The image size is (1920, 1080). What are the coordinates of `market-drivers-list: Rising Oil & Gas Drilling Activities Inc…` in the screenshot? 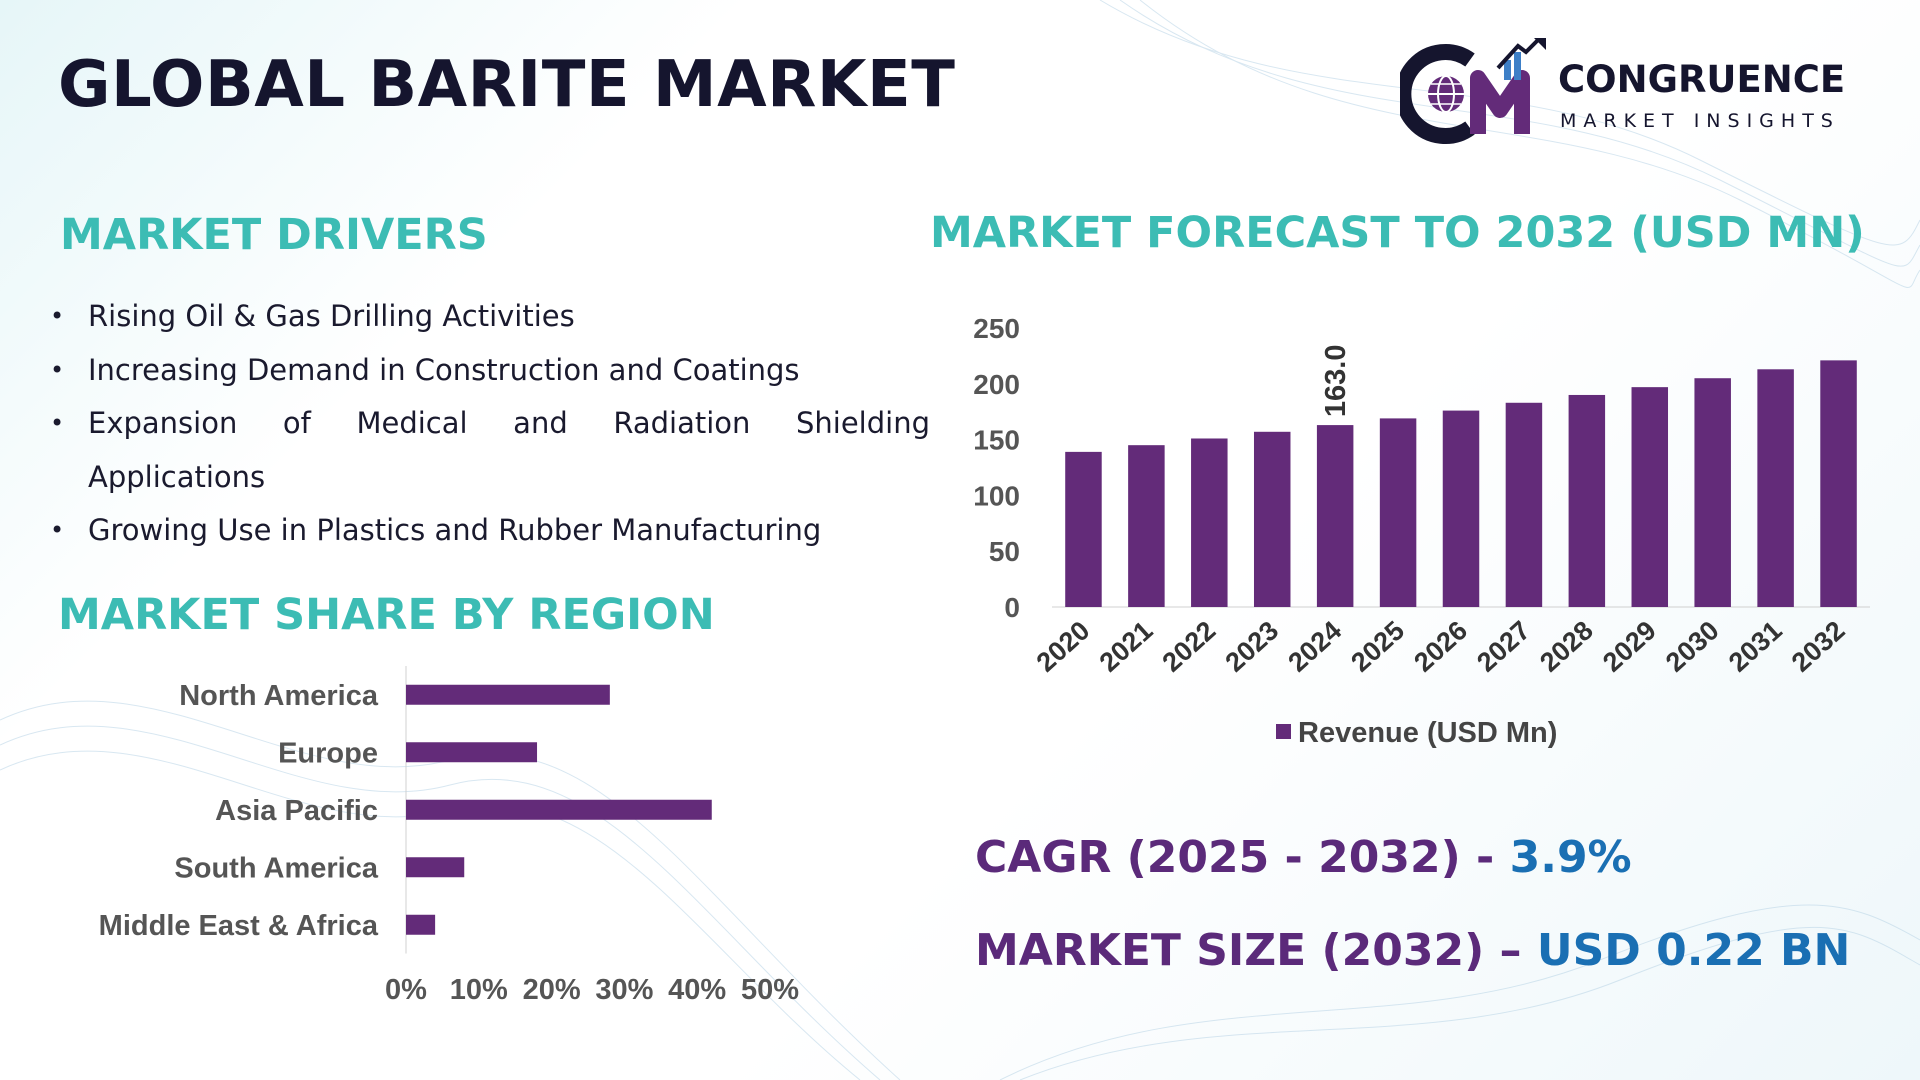 It's located at (490, 424).